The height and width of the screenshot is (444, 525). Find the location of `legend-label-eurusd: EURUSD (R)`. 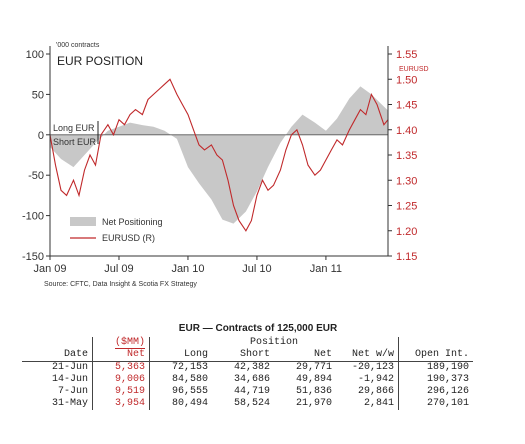

legend-label-eurusd: EURUSD (R) is located at coordinates (128, 238).